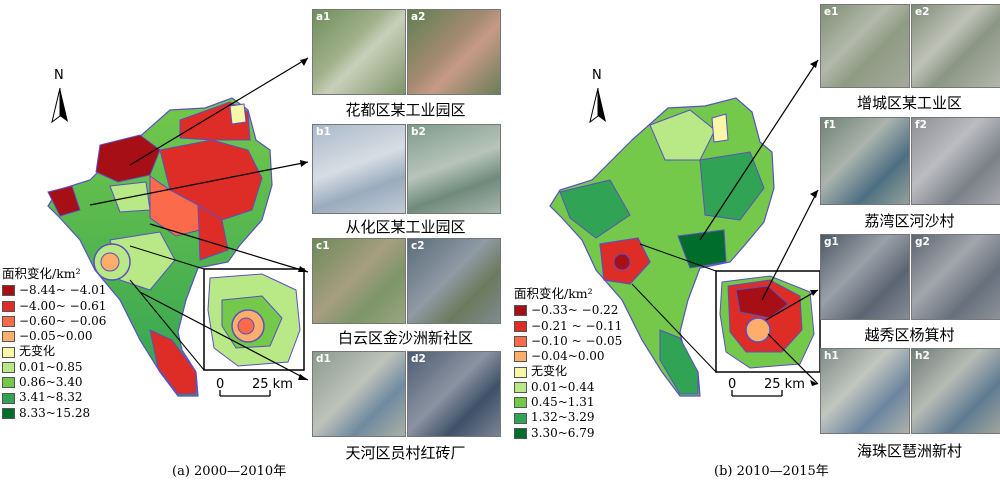 The width and height of the screenshot is (1000, 482). What do you see at coordinates (245, 393) in the screenshot?
I see `scale-bar-a` at bounding box center [245, 393].